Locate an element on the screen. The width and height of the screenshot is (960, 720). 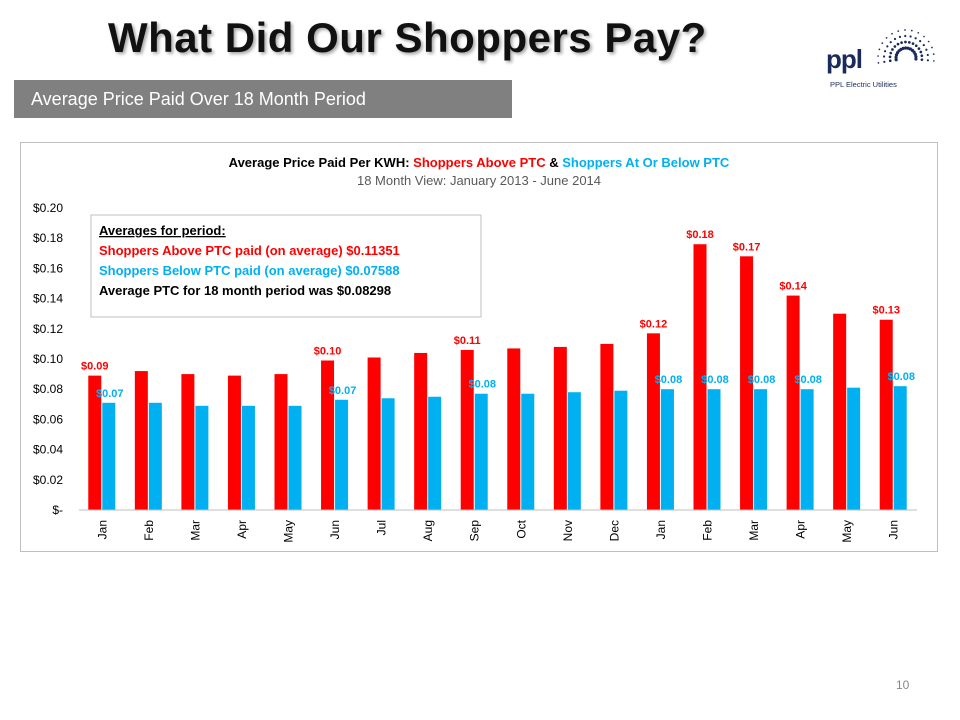
data-label-above-ptc: $0.17 is located at coordinates (747, 247).